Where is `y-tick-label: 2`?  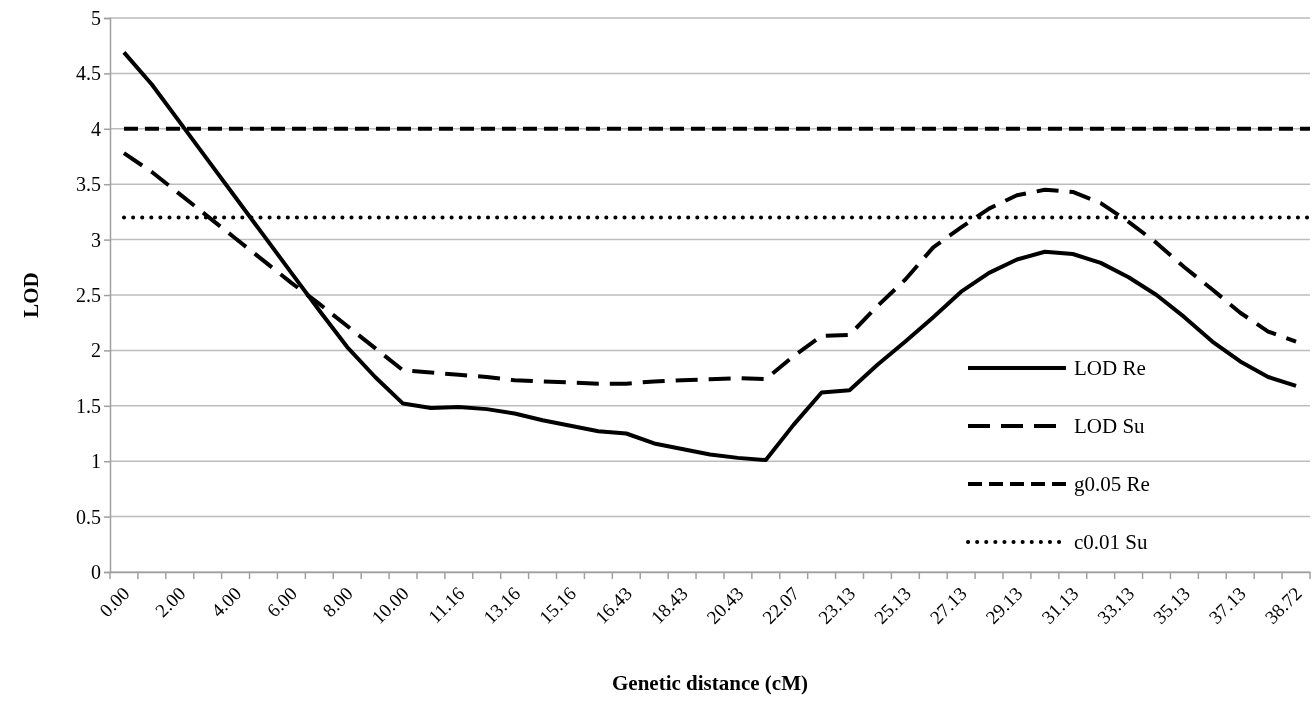 y-tick-label: 2 is located at coordinates (96, 350).